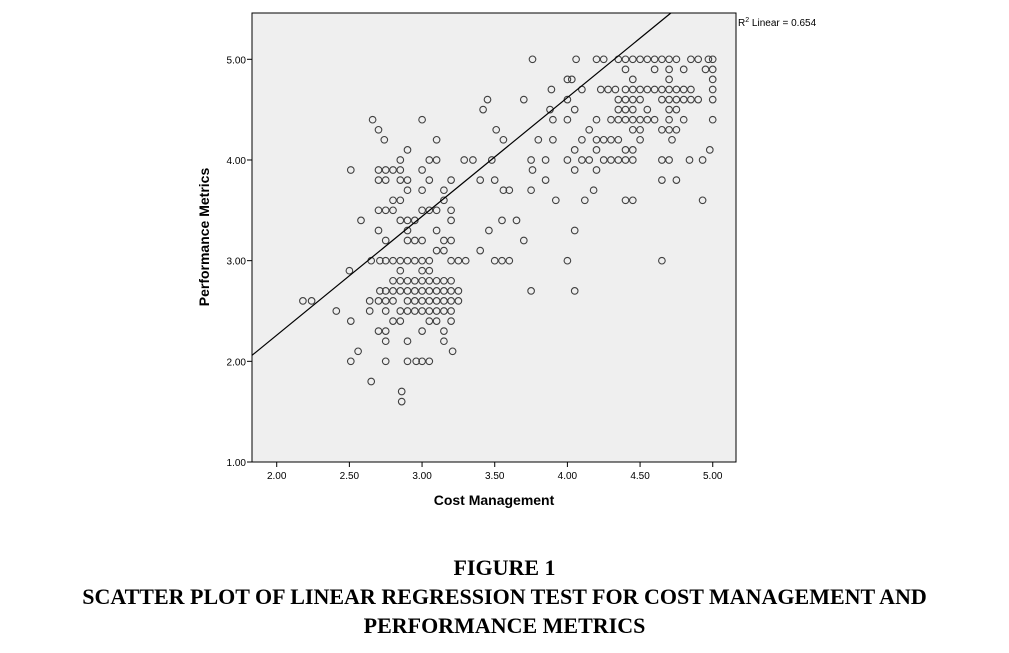 This screenshot has height=653, width=1009. Describe the element at coordinates (495, 476) in the screenshot. I see `x-tick-label: 3.50` at that location.